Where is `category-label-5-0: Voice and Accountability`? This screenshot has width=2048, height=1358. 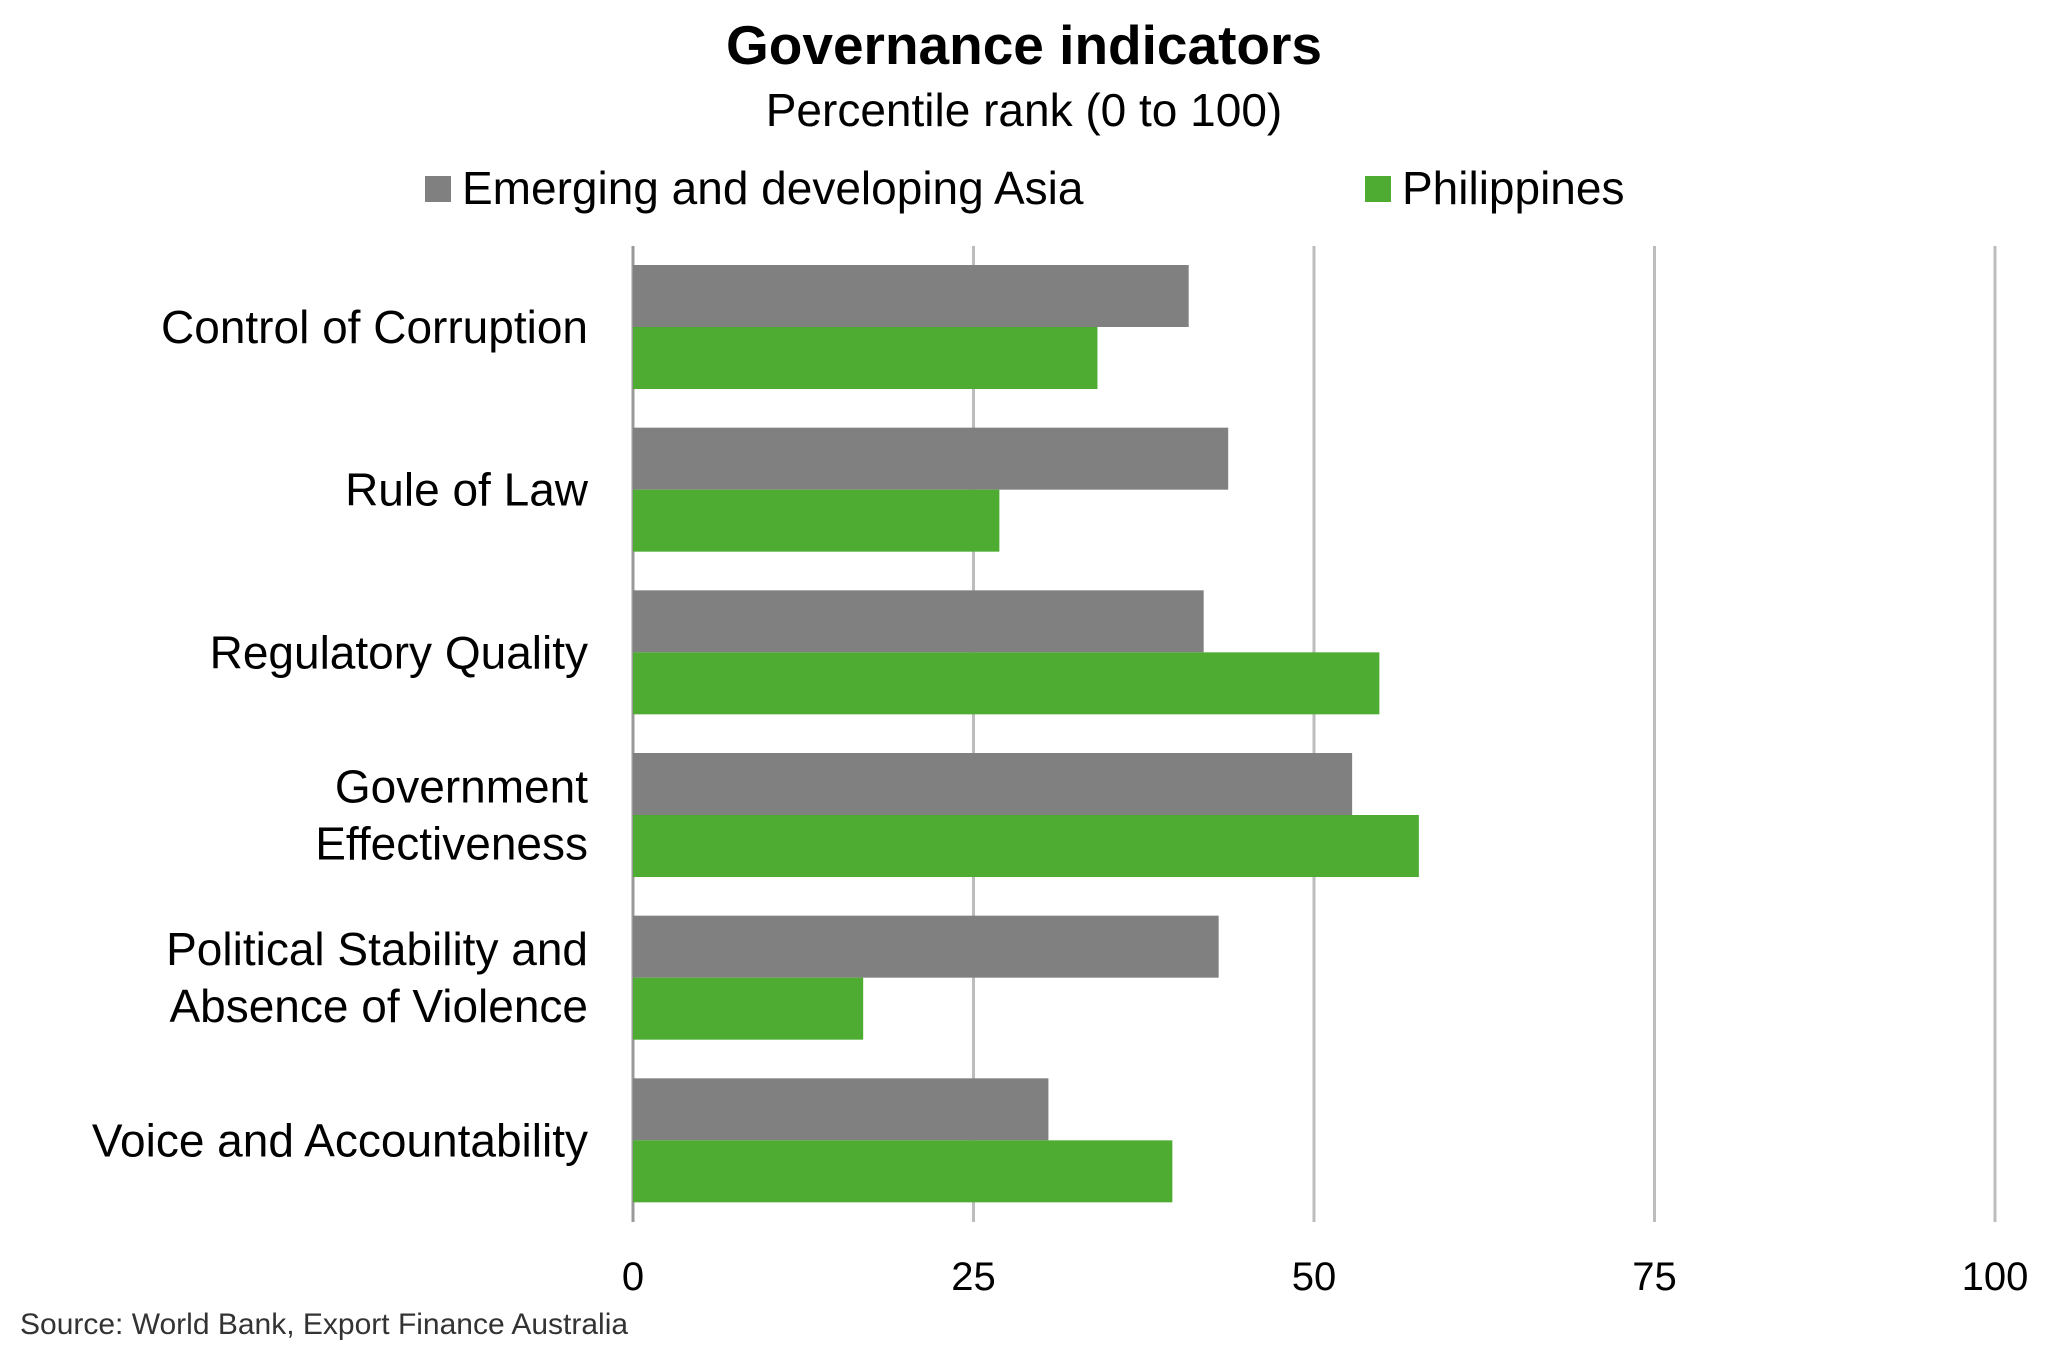
category-label-5-0: Voice and Accountability is located at coordinates (340, 1140).